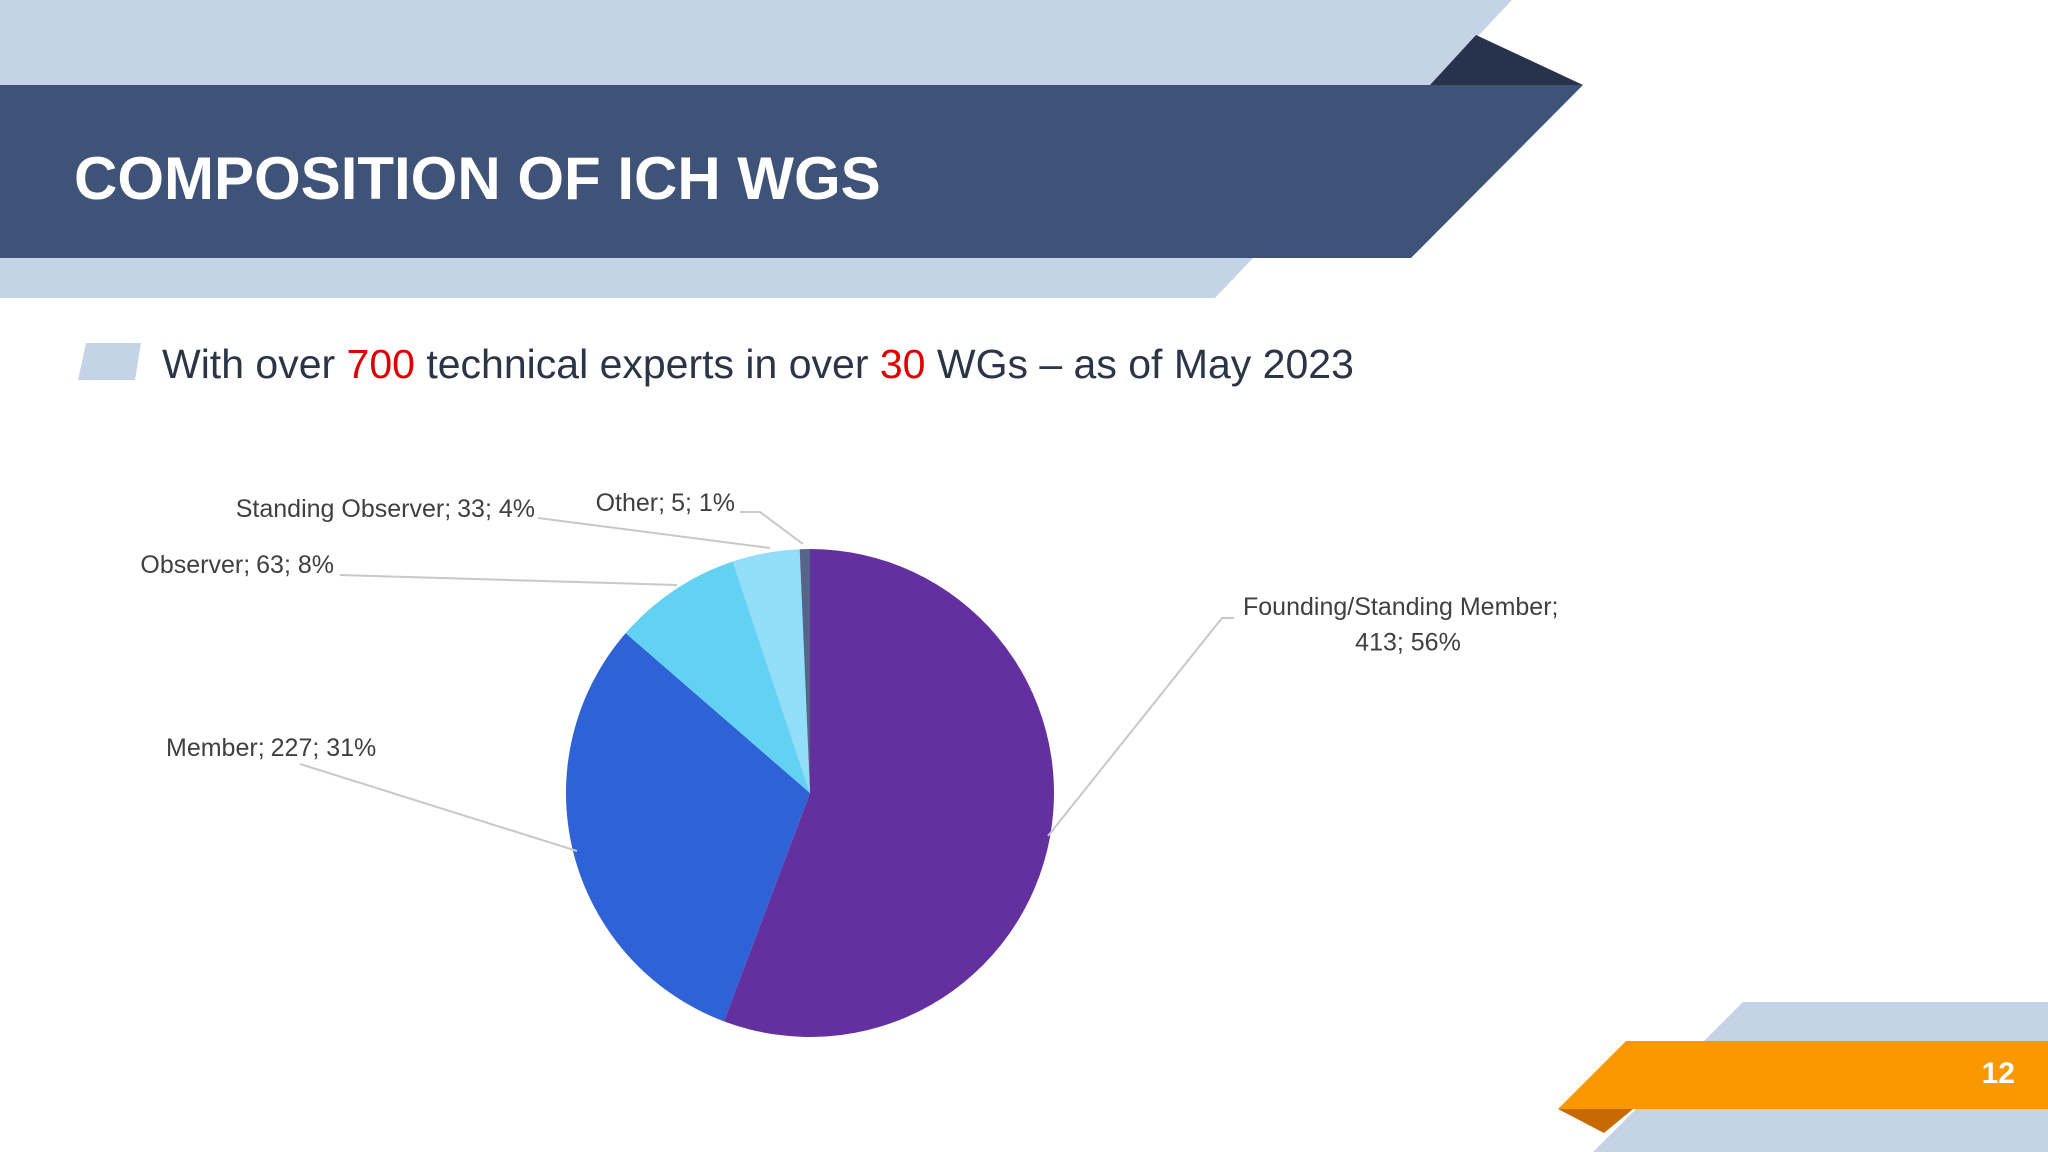 The image size is (2048, 1152). Describe the element at coordinates (903, 364) in the screenshot. I see `highlight-number: 30` at that location.